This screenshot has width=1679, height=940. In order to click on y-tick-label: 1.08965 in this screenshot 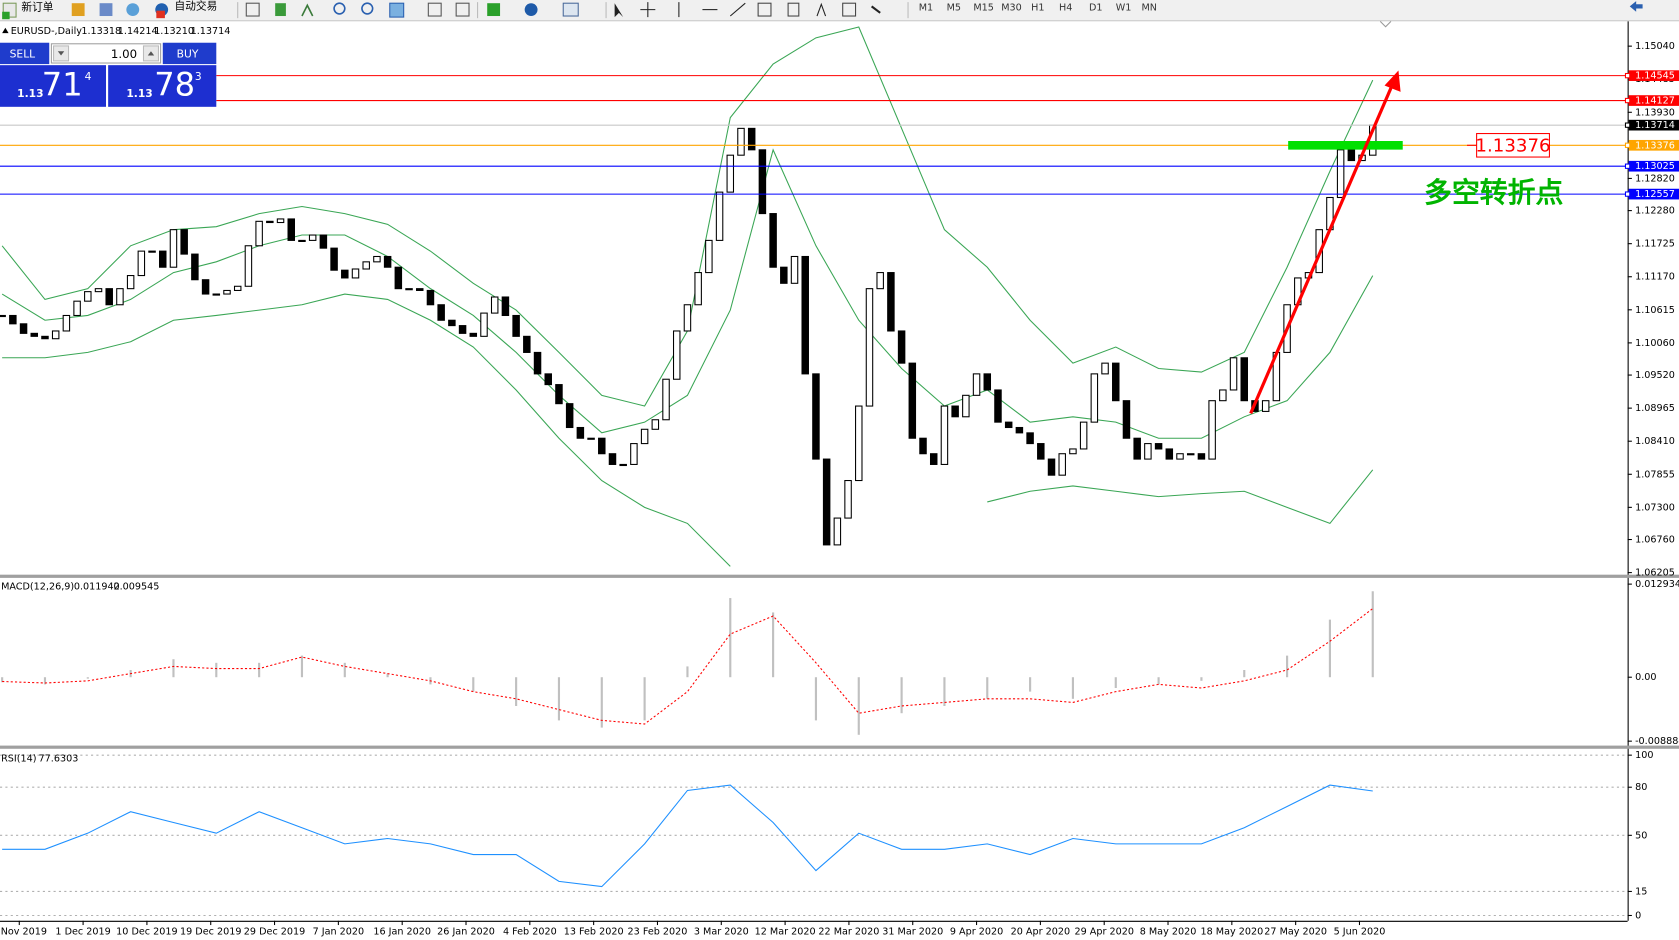, I will do `click(1655, 408)`.